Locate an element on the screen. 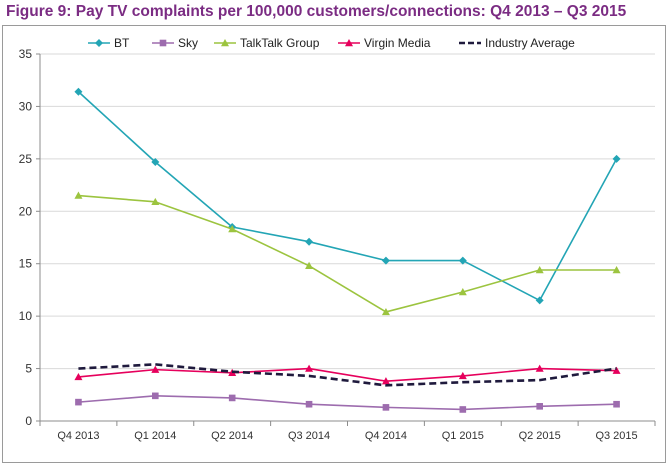 Image resolution: width=670 pixels, height=467 pixels. point-talktalk-group-q4-2014 is located at coordinates (385, 311).